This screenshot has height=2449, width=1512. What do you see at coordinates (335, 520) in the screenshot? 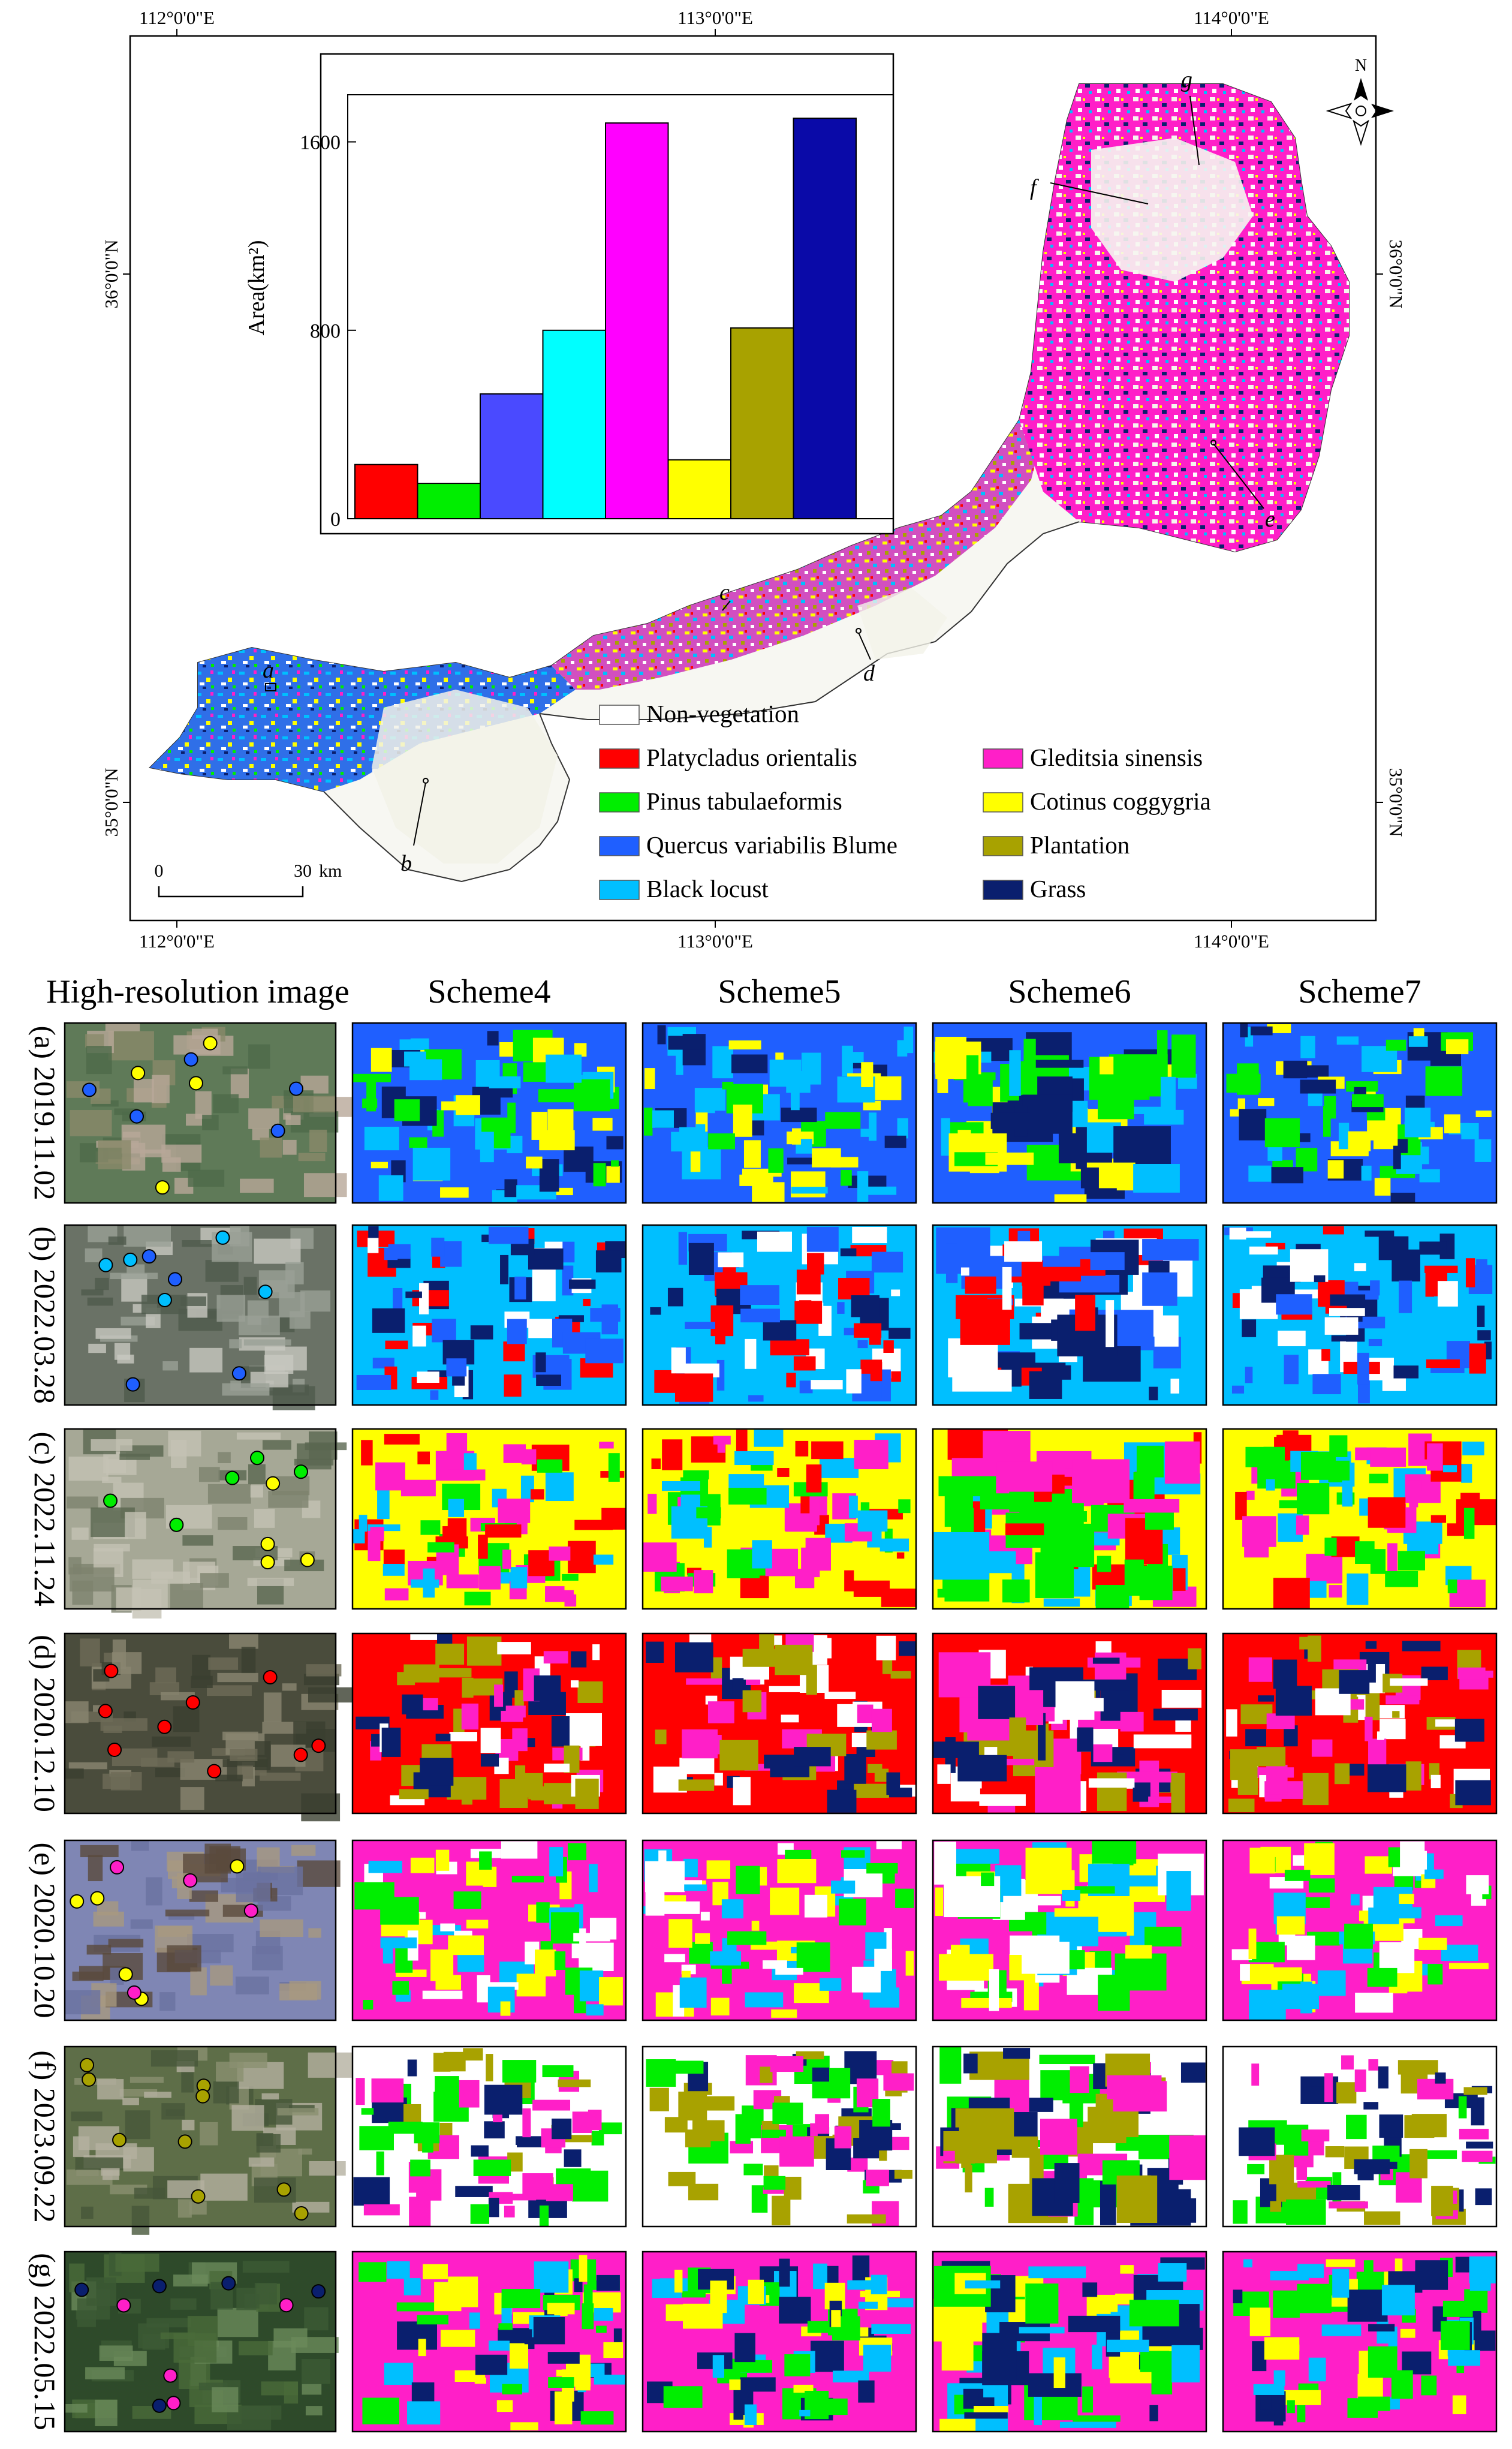
I see `chart-ytick-0: 0` at bounding box center [335, 520].